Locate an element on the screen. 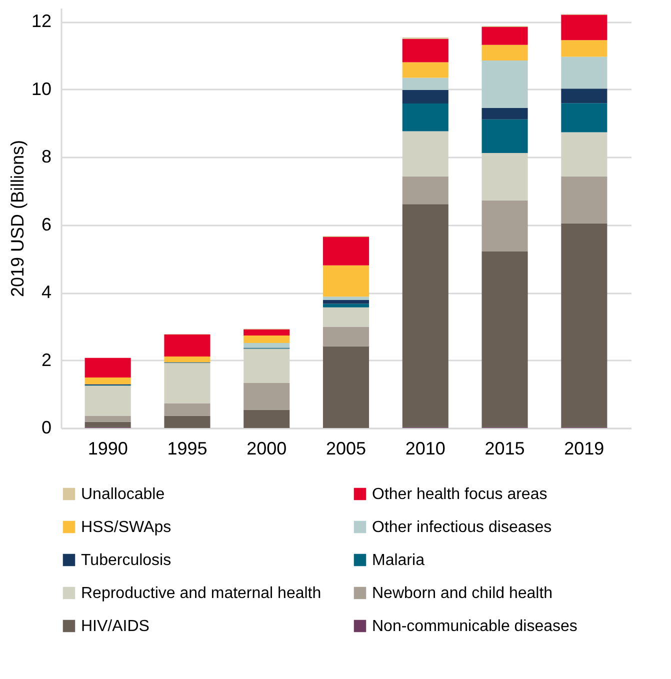 The image size is (671, 679). x-tick-label: 2005 is located at coordinates (346, 448).